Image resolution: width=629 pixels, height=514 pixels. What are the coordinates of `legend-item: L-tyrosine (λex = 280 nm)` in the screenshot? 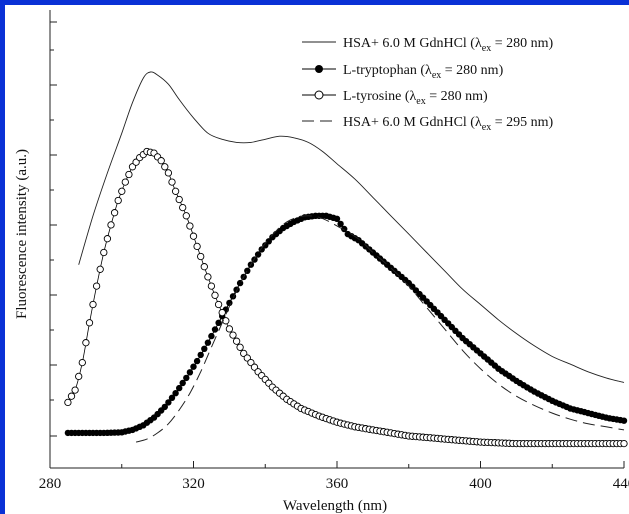 It's located at (395, 98).